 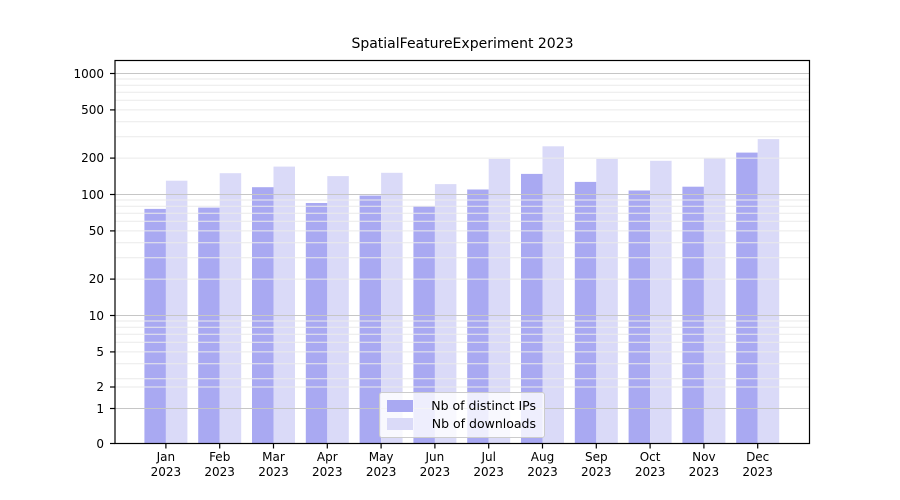 What do you see at coordinates (100, 443) in the screenshot?
I see `y-tick-label-0: 0` at bounding box center [100, 443].